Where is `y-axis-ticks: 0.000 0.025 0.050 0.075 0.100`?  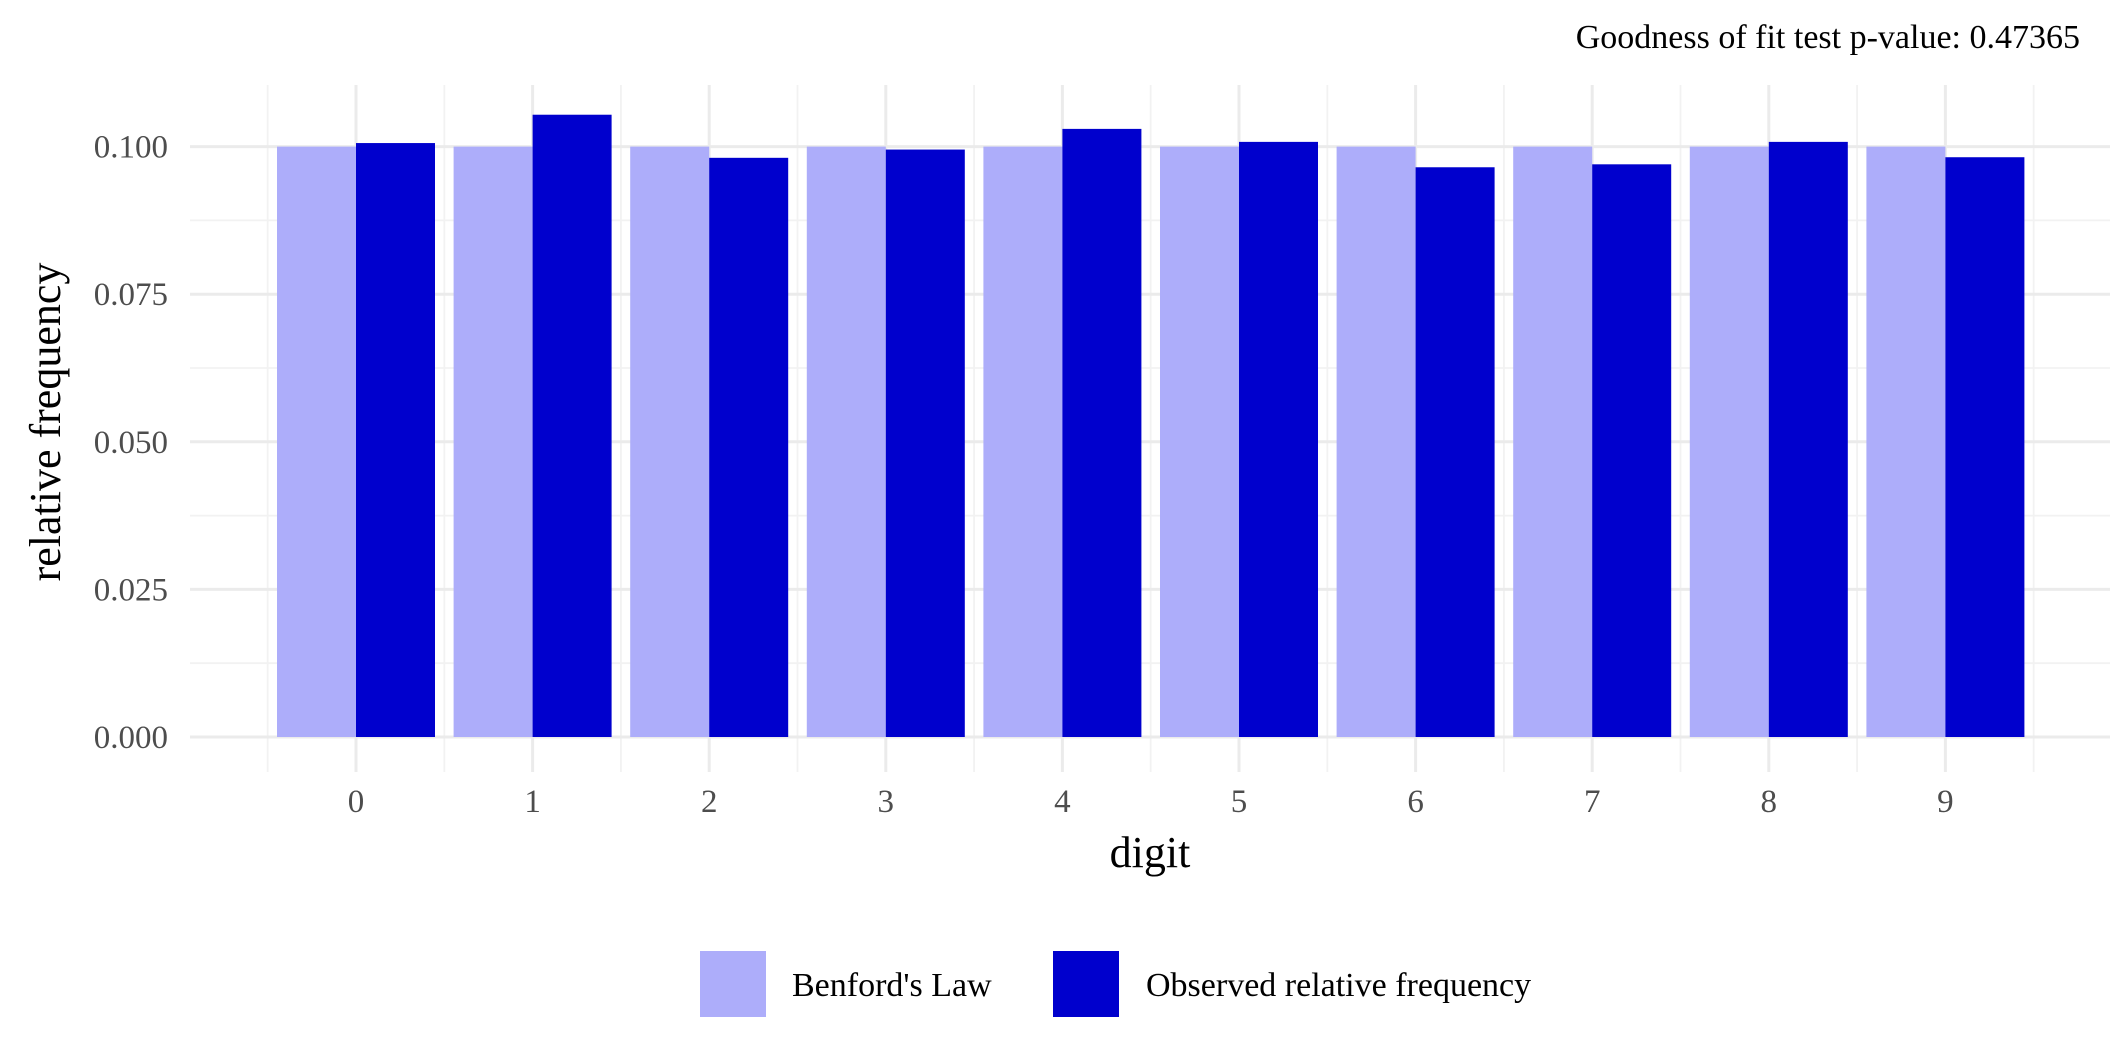 y-axis-ticks: 0.000 0.025 0.050 0.075 0.100 is located at coordinates (131, 443).